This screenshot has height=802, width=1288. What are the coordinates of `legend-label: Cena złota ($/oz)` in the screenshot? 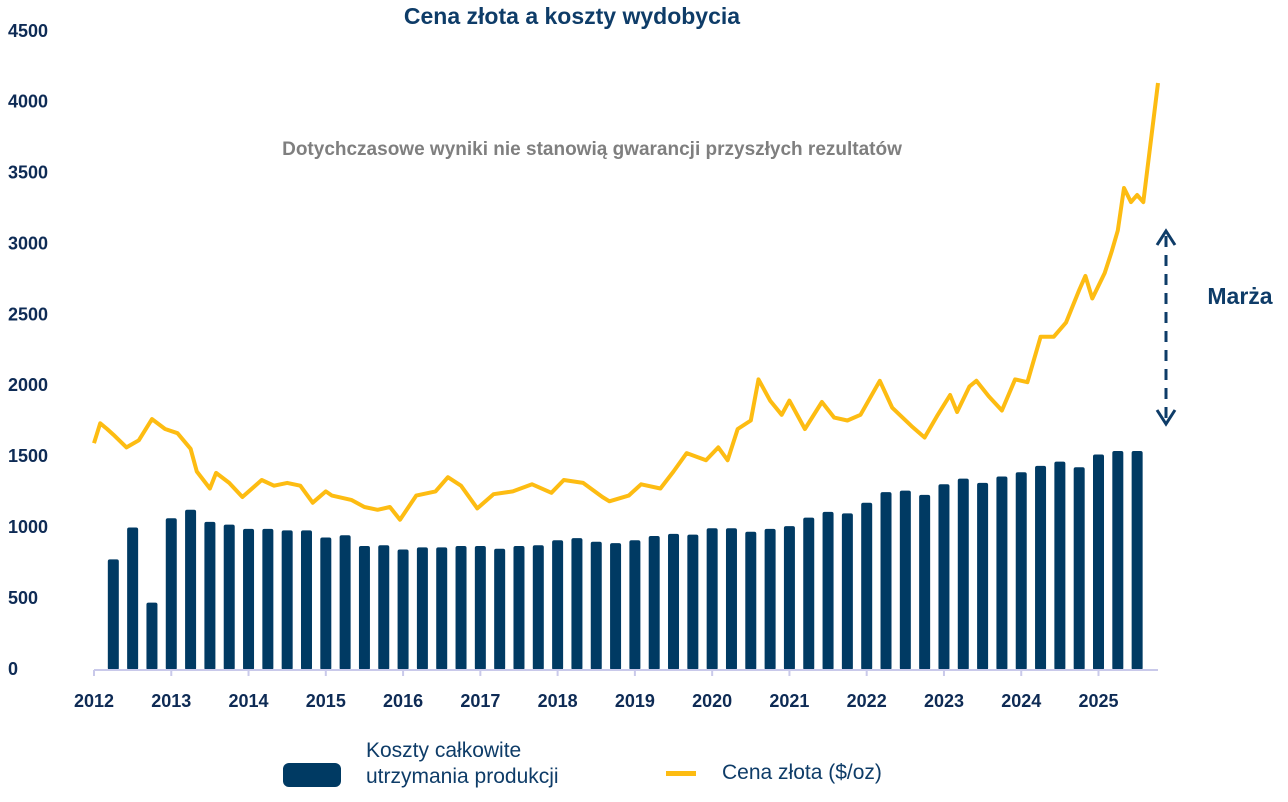 It's located at (802, 772).